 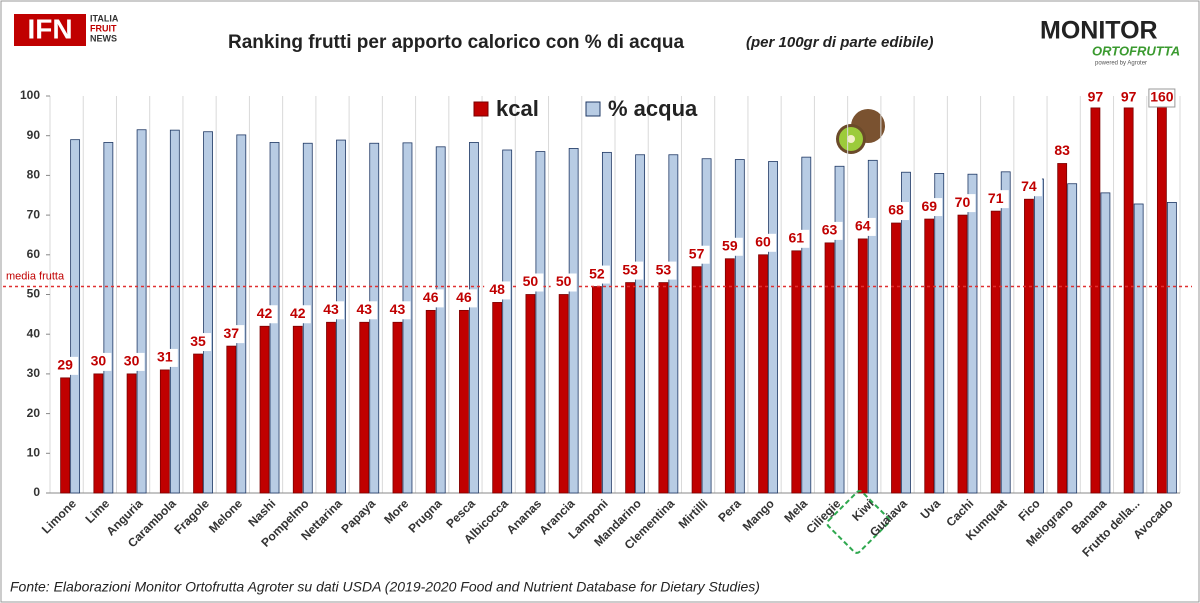 What do you see at coordinates (697, 253) in the screenshot?
I see `value-label: 57` at bounding box center [697, 253].